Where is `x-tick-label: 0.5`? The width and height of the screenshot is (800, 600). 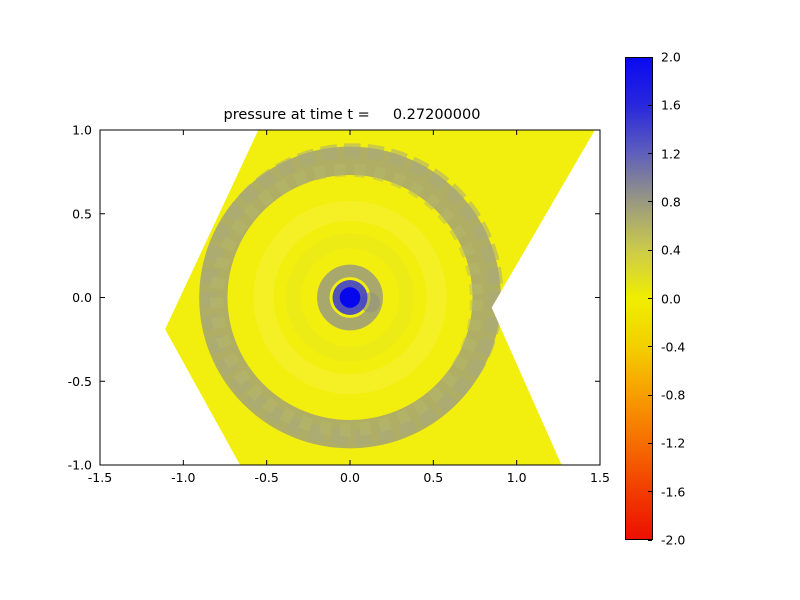 x-tick-label: 0.5 is located at coordinates (433, 477).